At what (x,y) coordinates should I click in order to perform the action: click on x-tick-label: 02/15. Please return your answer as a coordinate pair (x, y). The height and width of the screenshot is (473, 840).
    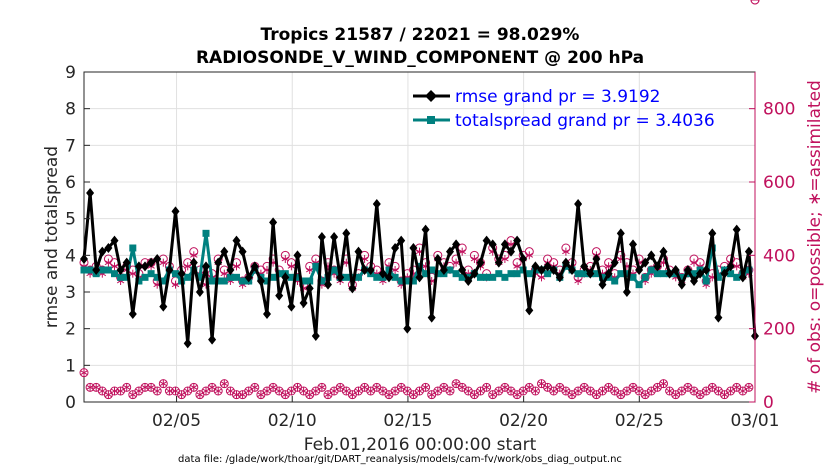
    Looking at the image, I should click on (407, 421).